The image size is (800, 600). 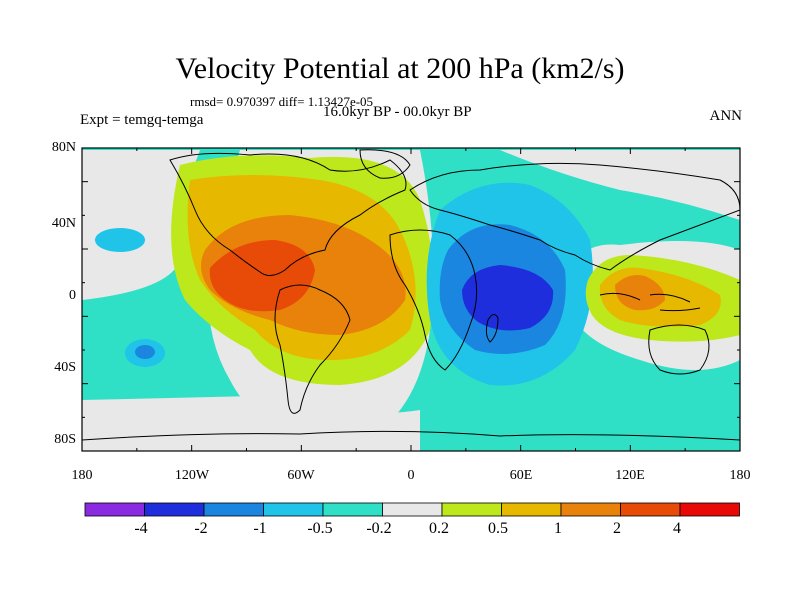 What do you see at coordinates (379, 528) in the screenshot?
I see `colorbar-label: -0.2` at bounding box center [379, 528].